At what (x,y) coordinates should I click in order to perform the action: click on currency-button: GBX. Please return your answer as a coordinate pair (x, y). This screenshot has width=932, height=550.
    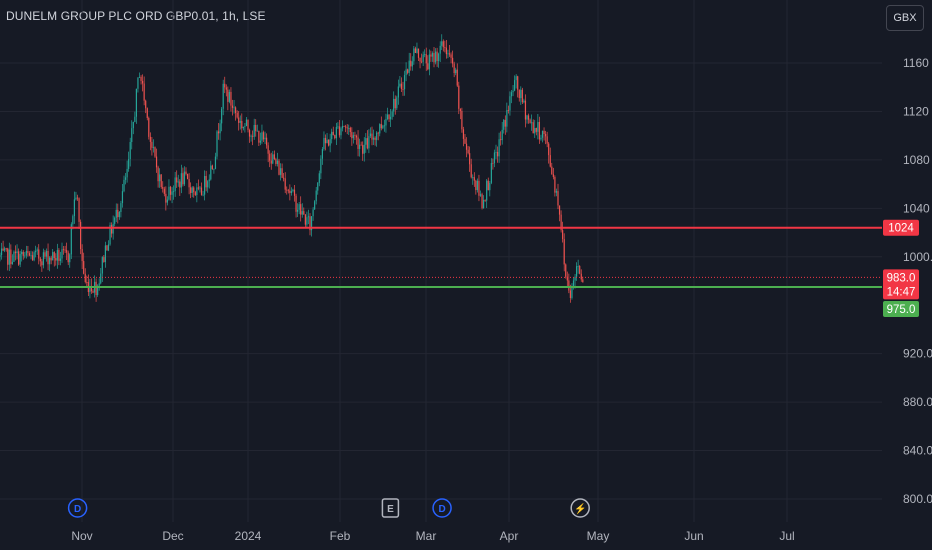
    Looking at the image, I should click on (905, 18).